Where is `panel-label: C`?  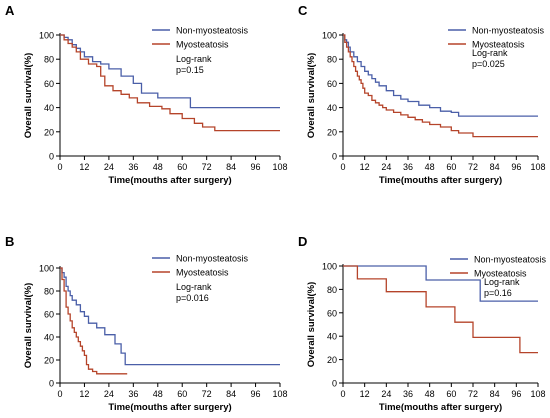 panel-label: C is located at coordinates (303, 10).